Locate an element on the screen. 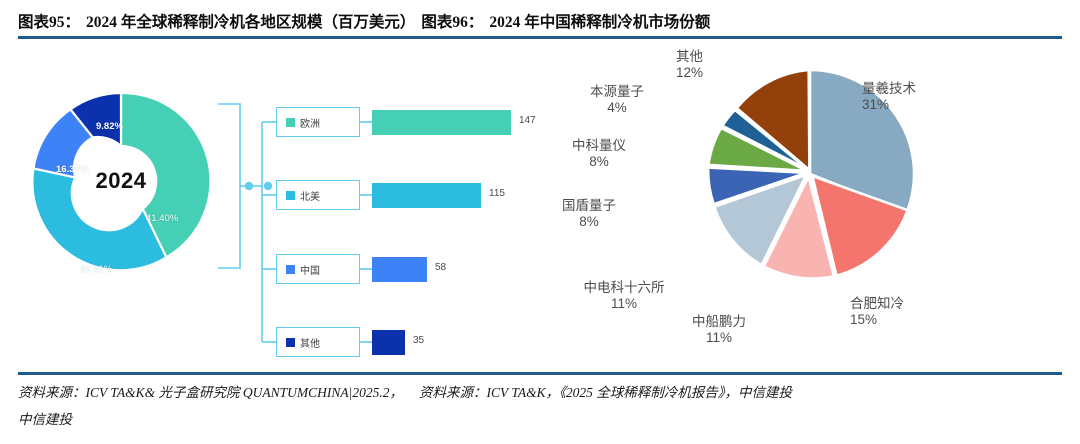  pie-label-zhongchuan-name: 中船鹏力 is located at coordinates (719, 321).